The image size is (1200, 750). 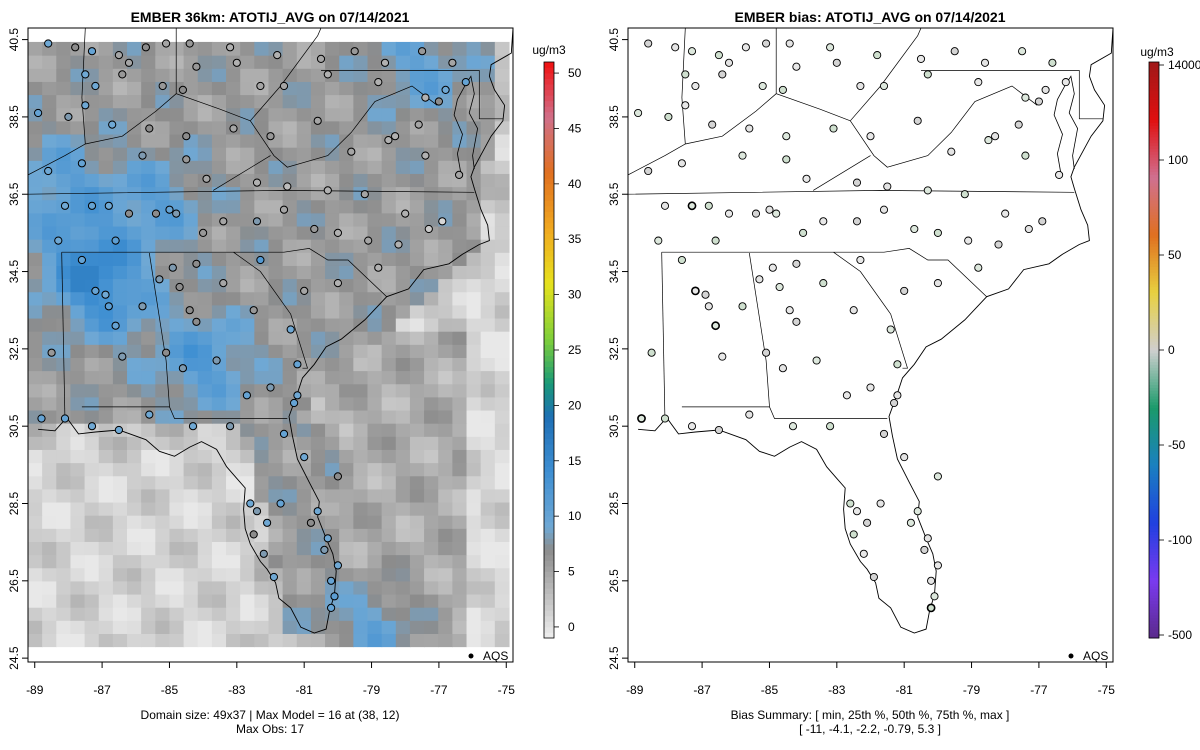 What do you see at coordinates (614, 426) in the screenshot?
I see `y-tick-label: 30.5` at bounding box center [614, 426].